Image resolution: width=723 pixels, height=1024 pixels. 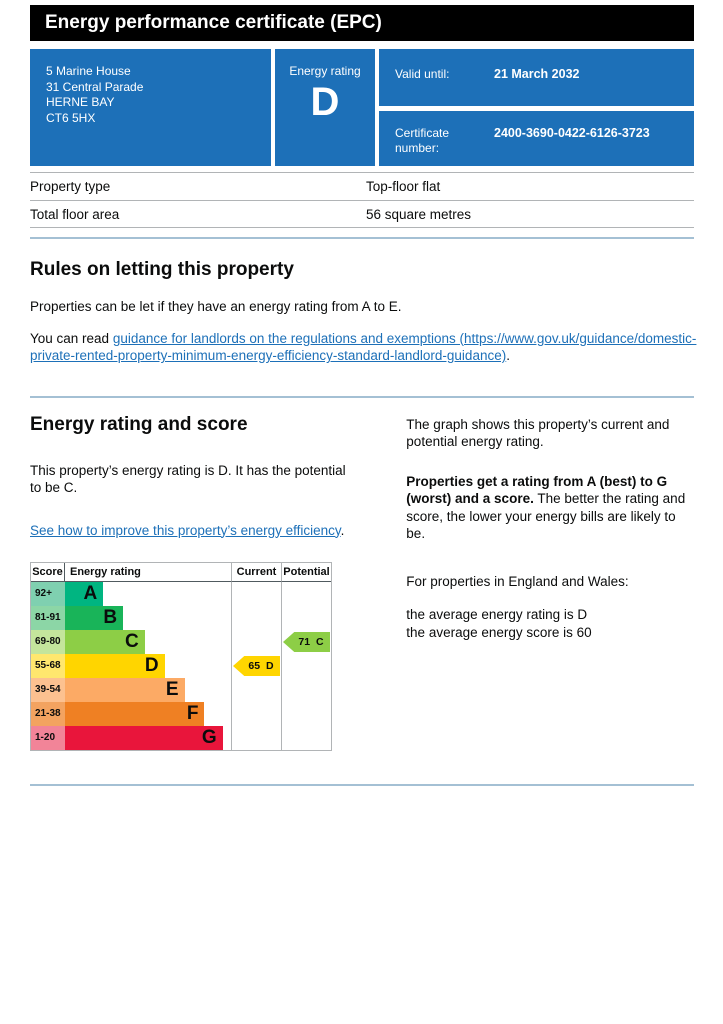 I want to click on guidance-suffix: ., so click(x=508, y=355).